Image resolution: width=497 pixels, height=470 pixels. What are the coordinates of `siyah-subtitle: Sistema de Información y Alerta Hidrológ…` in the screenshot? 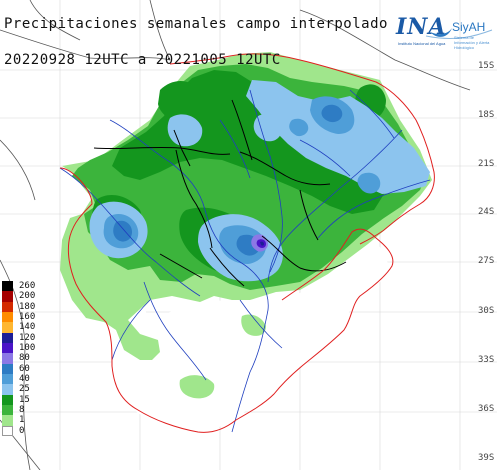 It's located at (472, 42).